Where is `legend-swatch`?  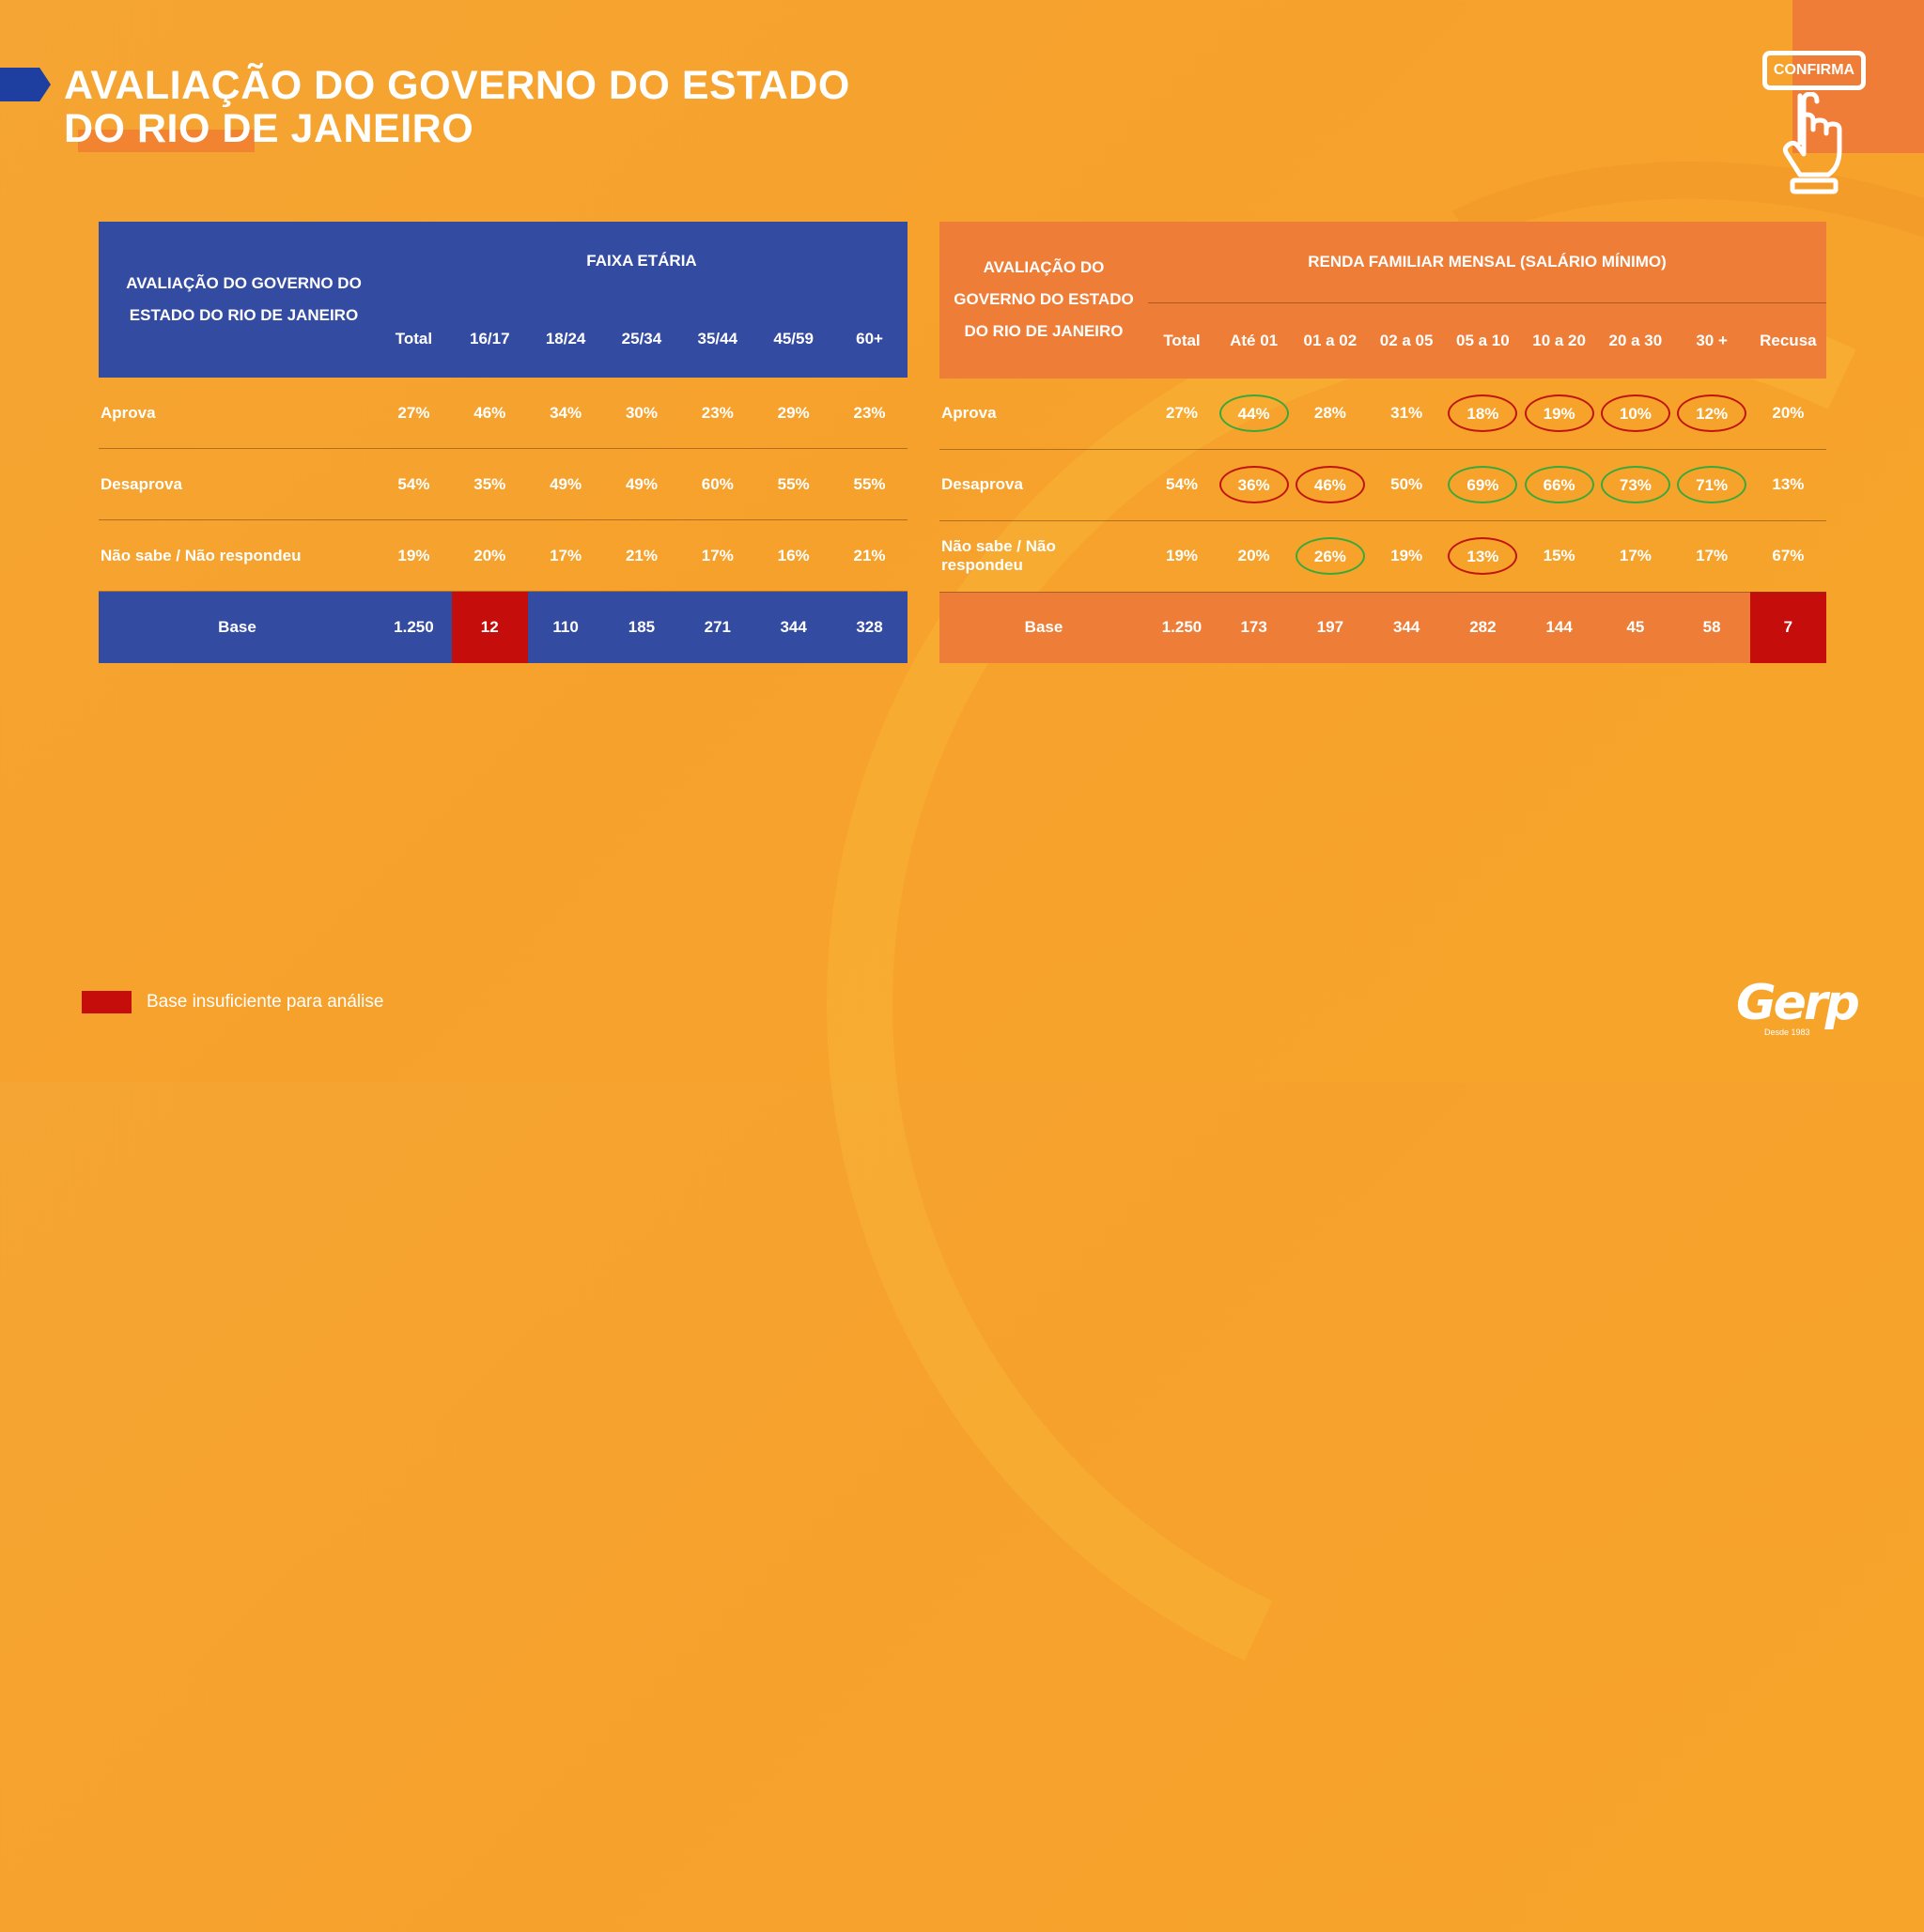 legend-swatch is located at coordinates (107, 1002).